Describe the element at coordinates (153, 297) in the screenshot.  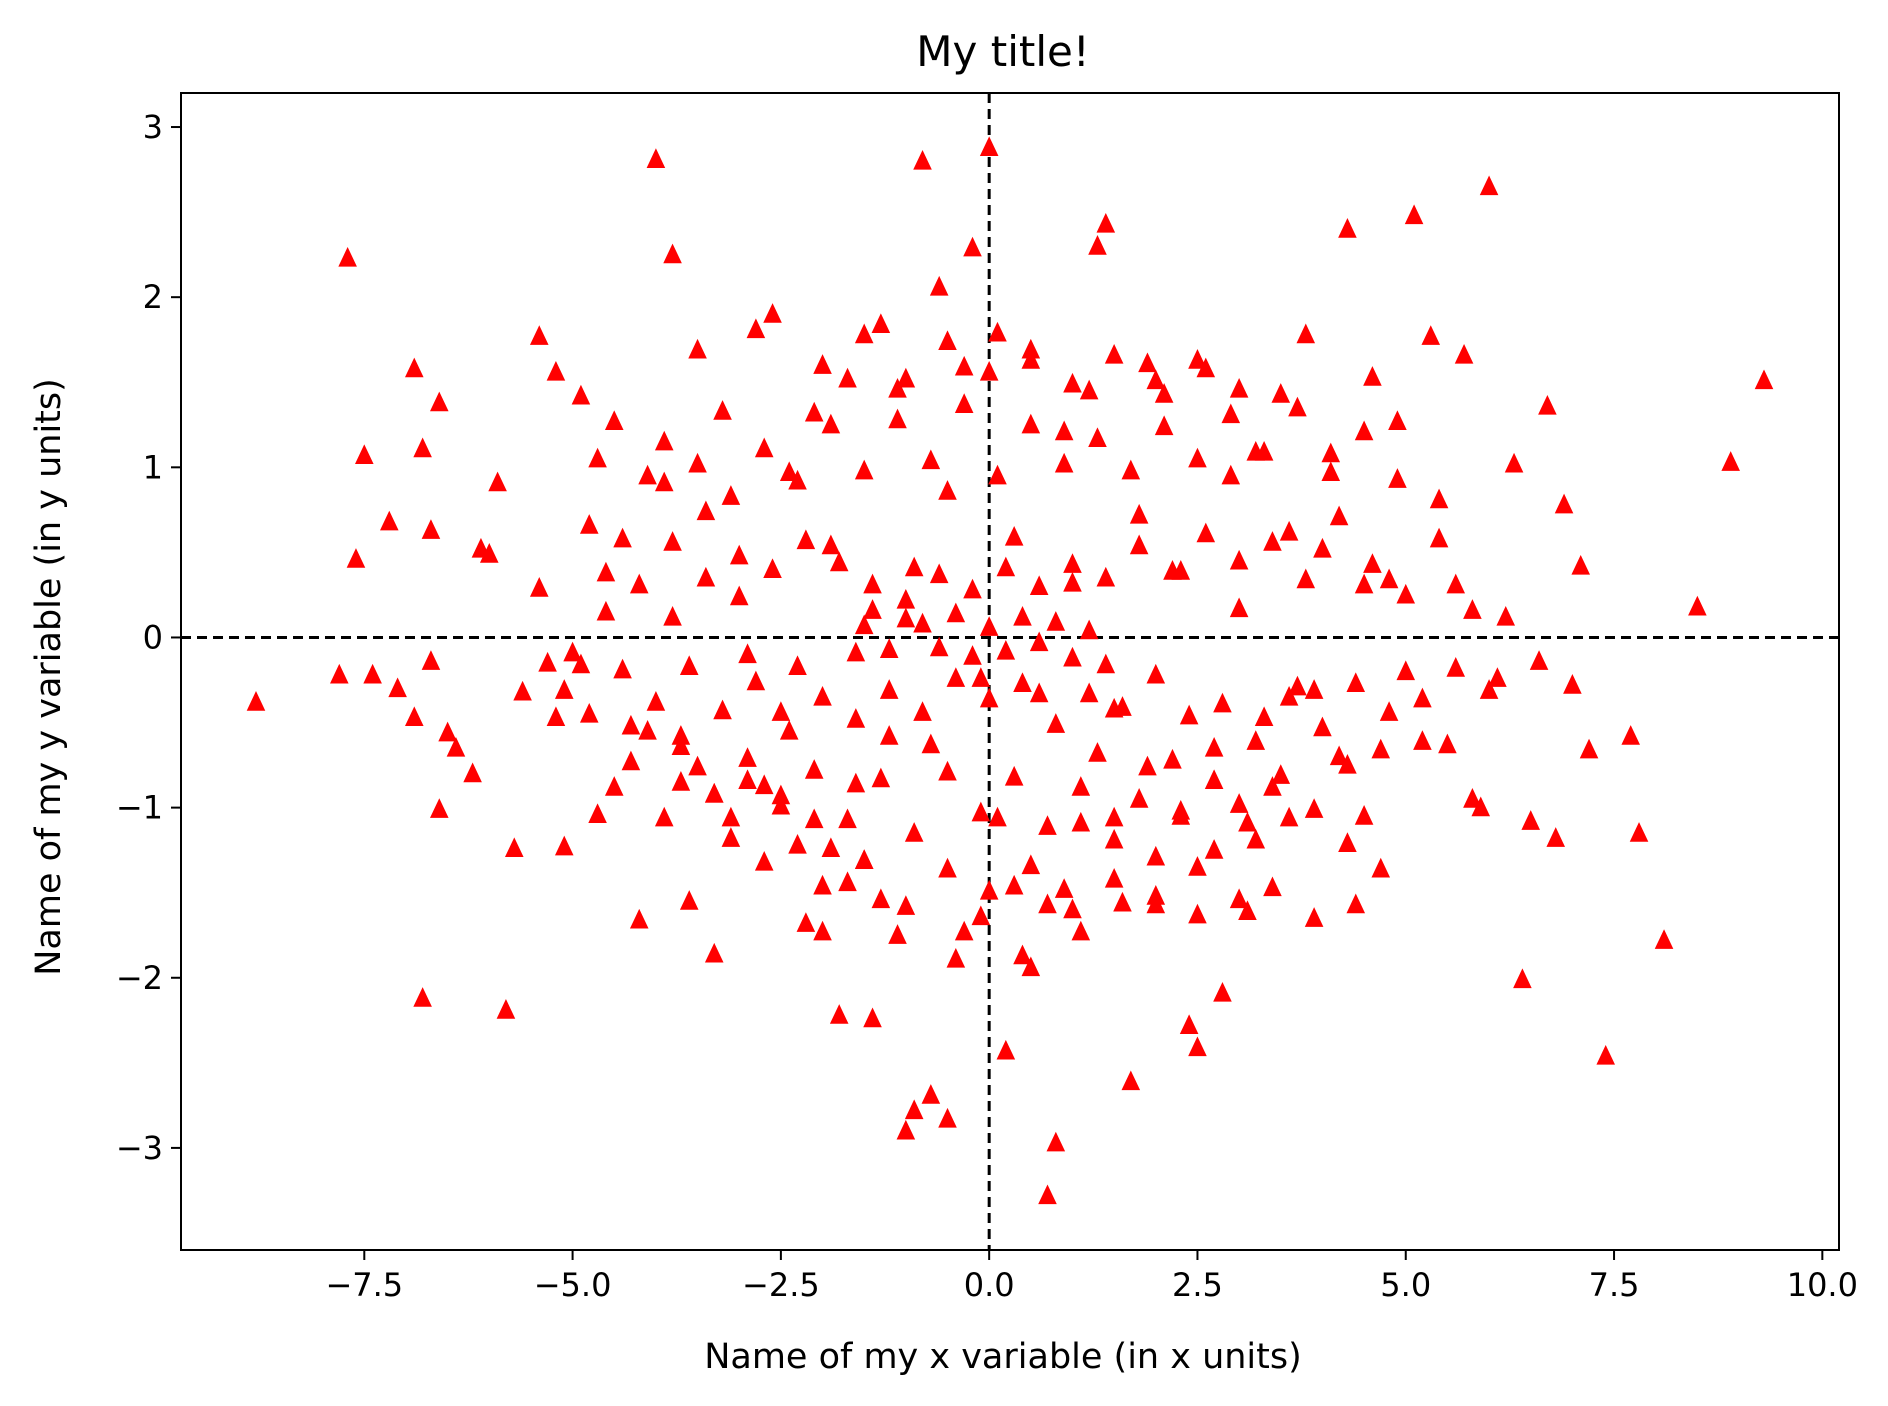
I see `y-tick-label: 2` at that location.